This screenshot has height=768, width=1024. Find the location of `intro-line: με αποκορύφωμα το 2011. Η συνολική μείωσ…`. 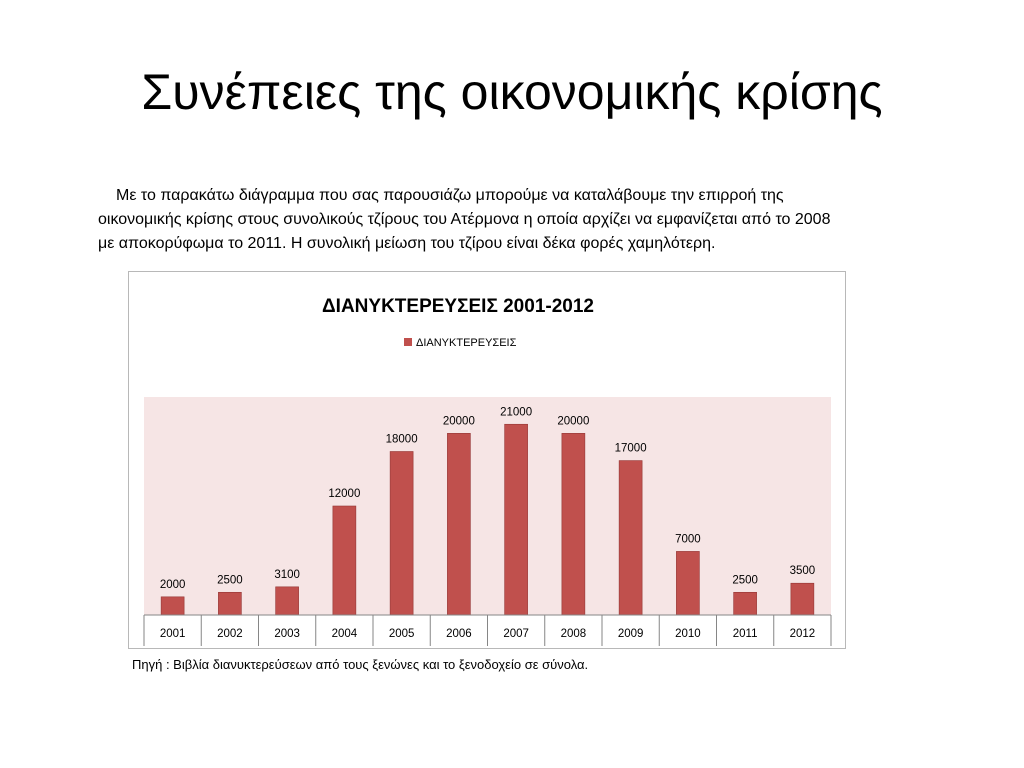

intro-line: με αποκορύφωμα το 2011. Η συνολική μείωσ… is located at coordinates (407, 243).